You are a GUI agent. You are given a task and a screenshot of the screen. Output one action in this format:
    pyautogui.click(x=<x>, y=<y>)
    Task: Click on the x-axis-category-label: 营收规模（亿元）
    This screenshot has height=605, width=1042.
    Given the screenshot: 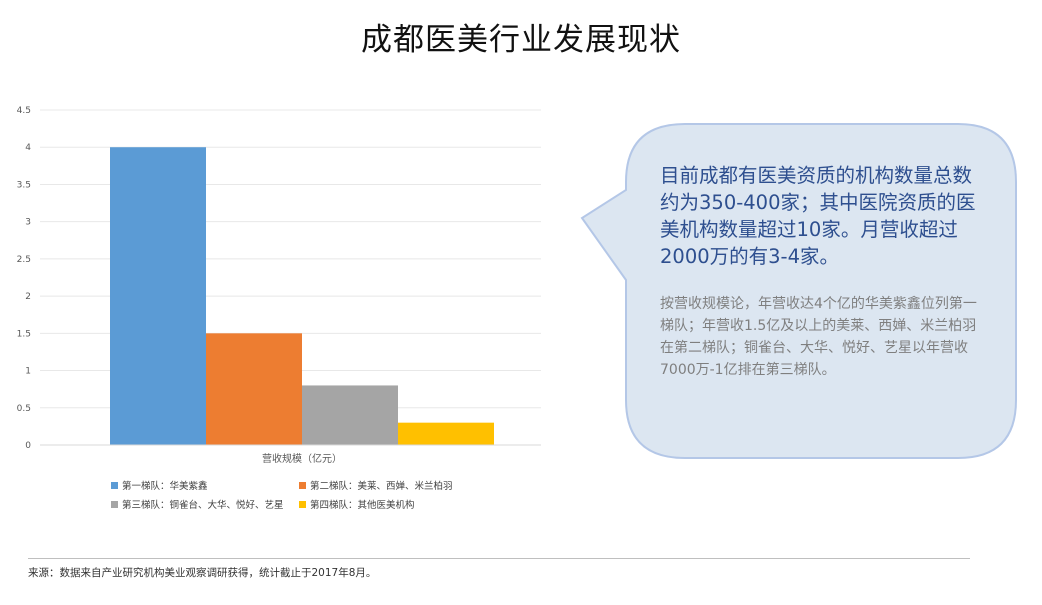 What is the action you would take?
    pyautogui.click(x=302, y=458)
    